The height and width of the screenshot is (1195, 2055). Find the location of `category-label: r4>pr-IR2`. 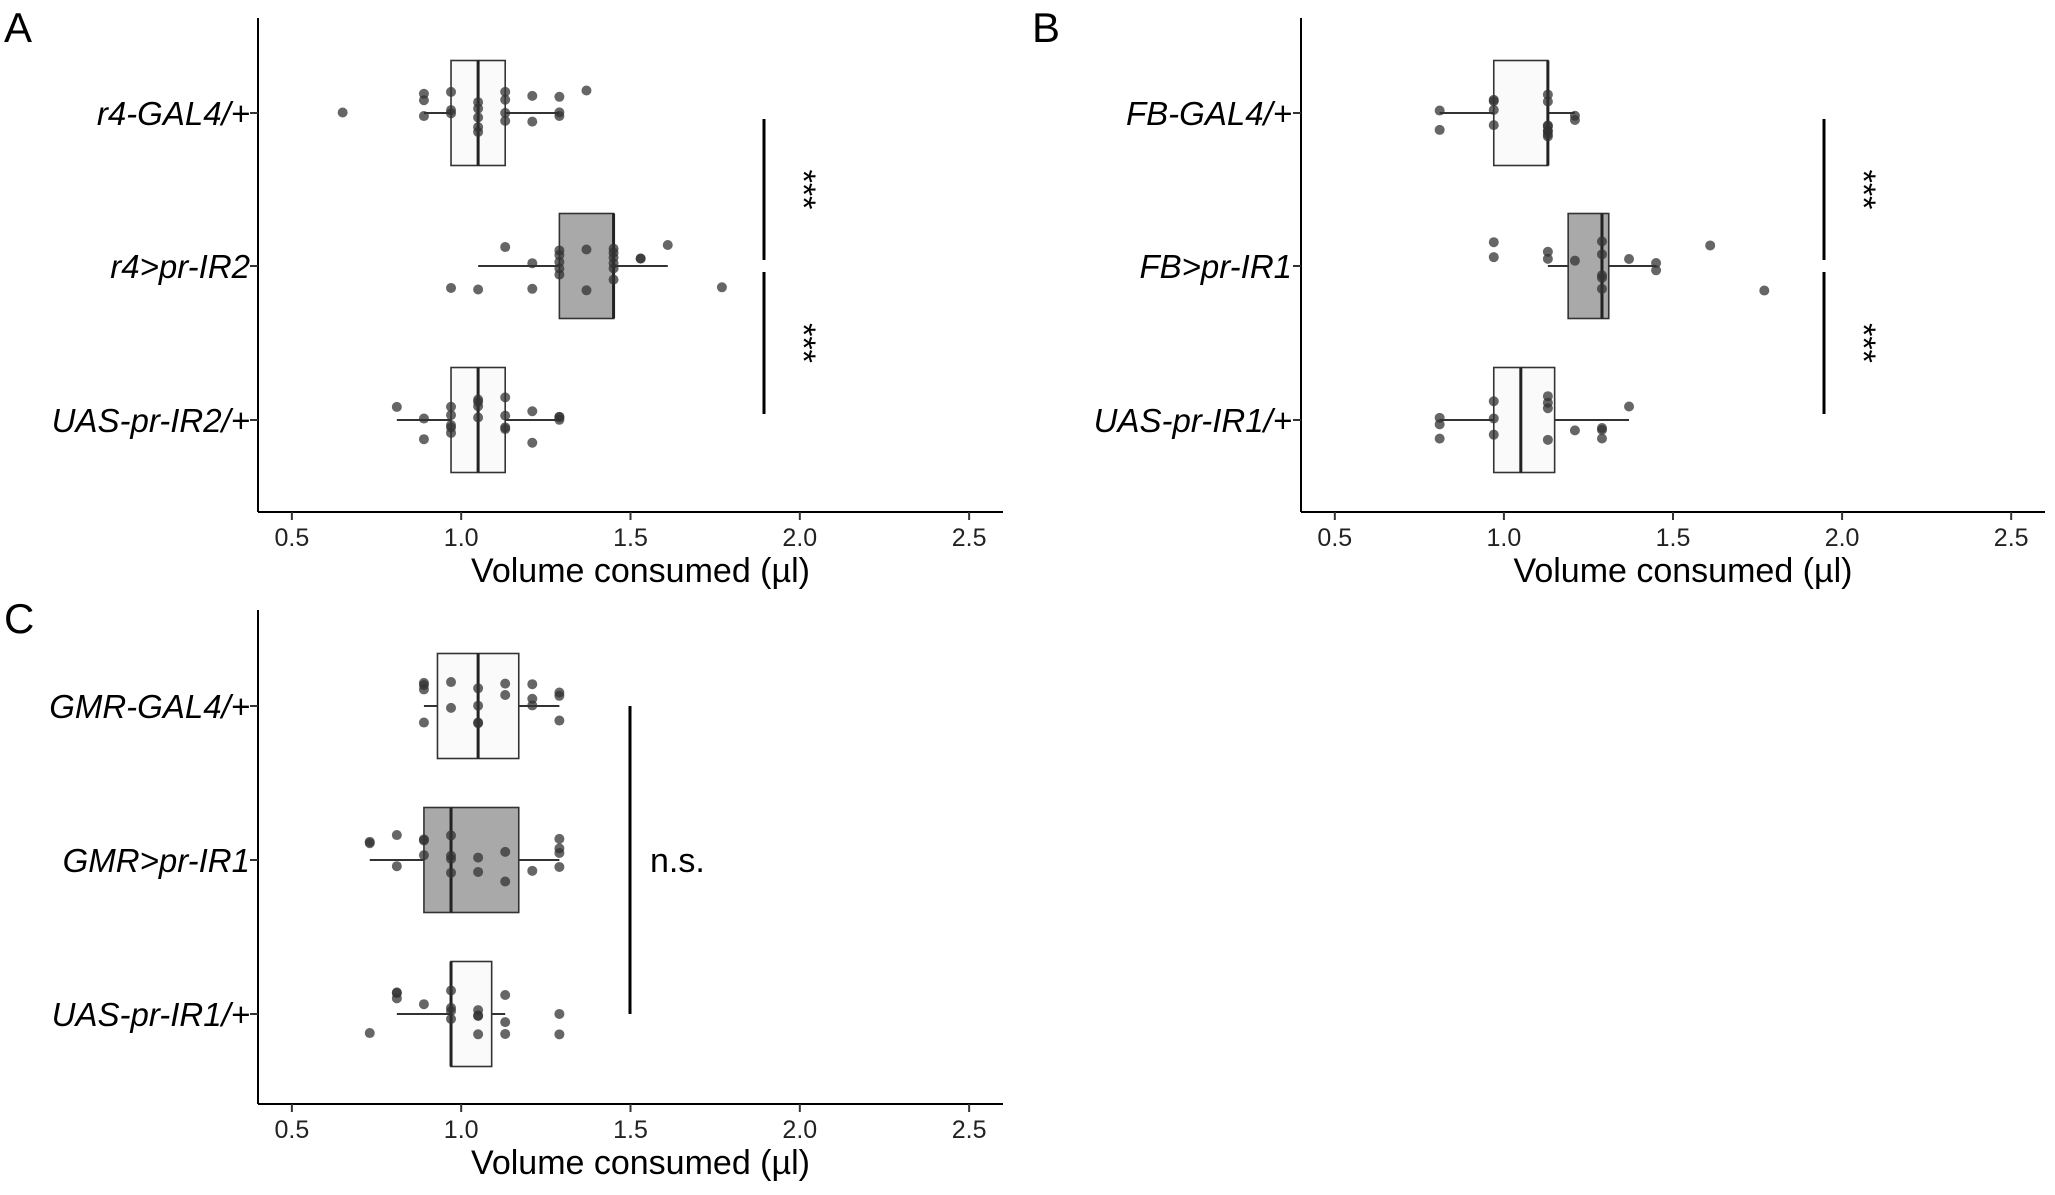

category-label: r4>pr-IR2 is located at coordinates (180, 266).